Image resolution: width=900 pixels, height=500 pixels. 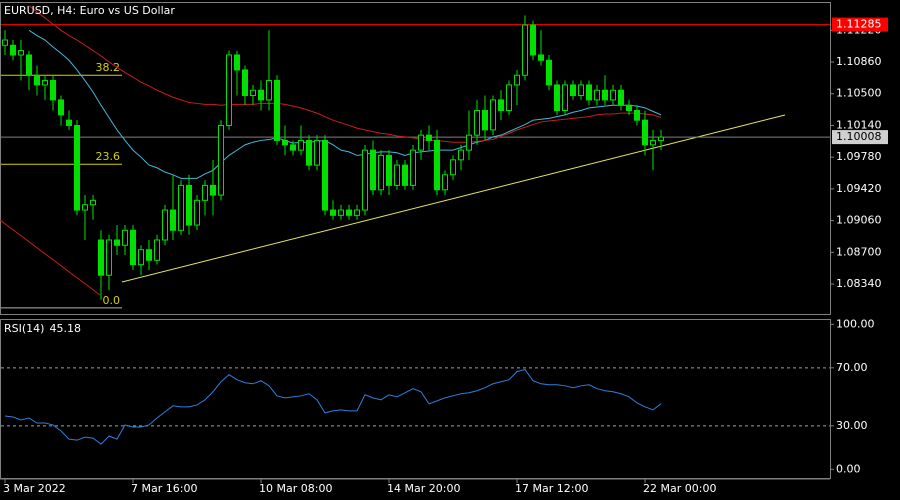 What do you see at coordinates (859, 124) in the screenshot?
I see `y-tick-label: 1.10140` at bounding box center [859, 124].